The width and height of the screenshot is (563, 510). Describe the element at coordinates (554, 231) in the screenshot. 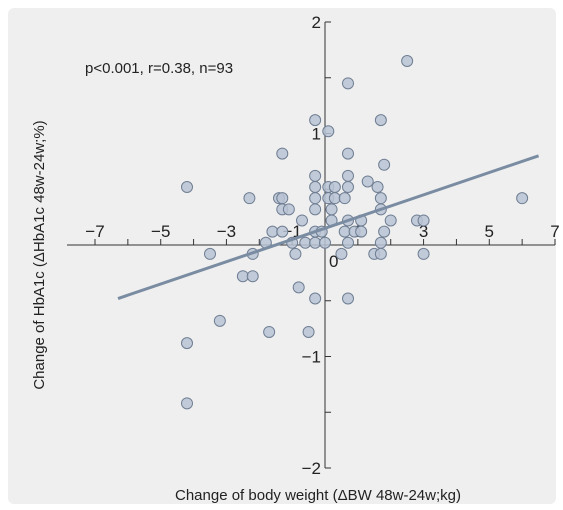

I see `x-tick-label: 7` at that location.